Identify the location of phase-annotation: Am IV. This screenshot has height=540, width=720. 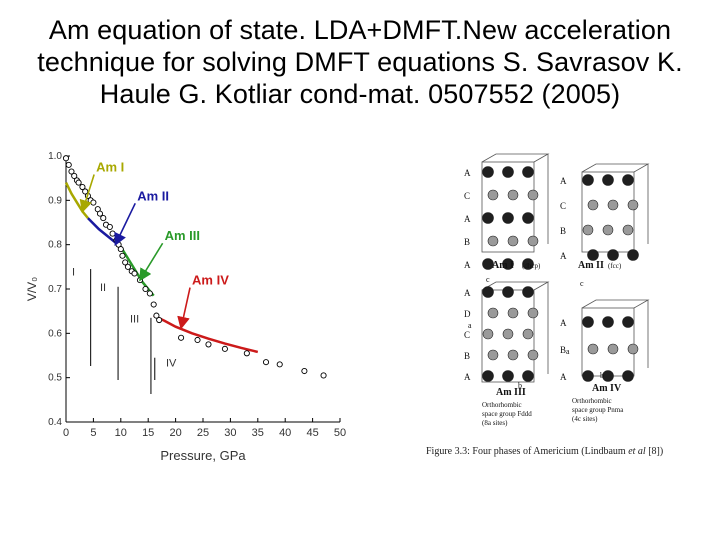
(210, 280).